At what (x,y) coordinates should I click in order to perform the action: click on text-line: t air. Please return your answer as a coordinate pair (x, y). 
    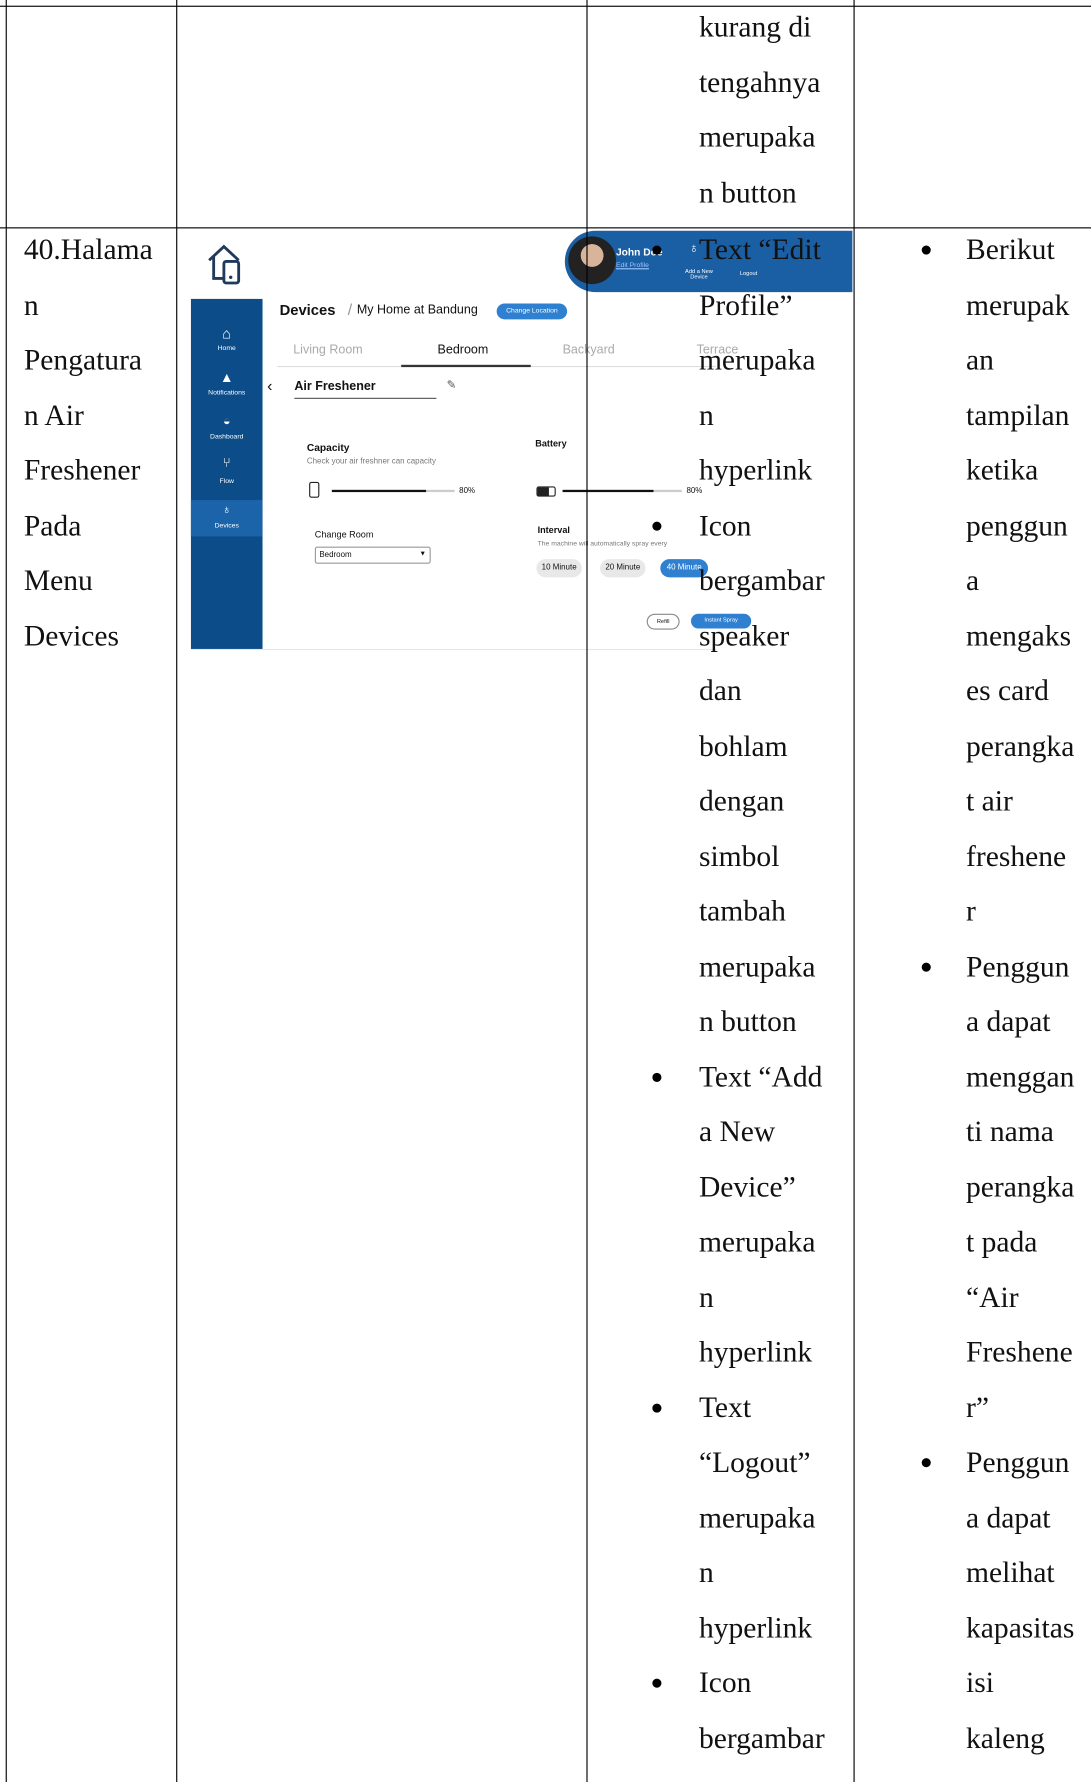
    Looking at the image, I should click on (989, 801).